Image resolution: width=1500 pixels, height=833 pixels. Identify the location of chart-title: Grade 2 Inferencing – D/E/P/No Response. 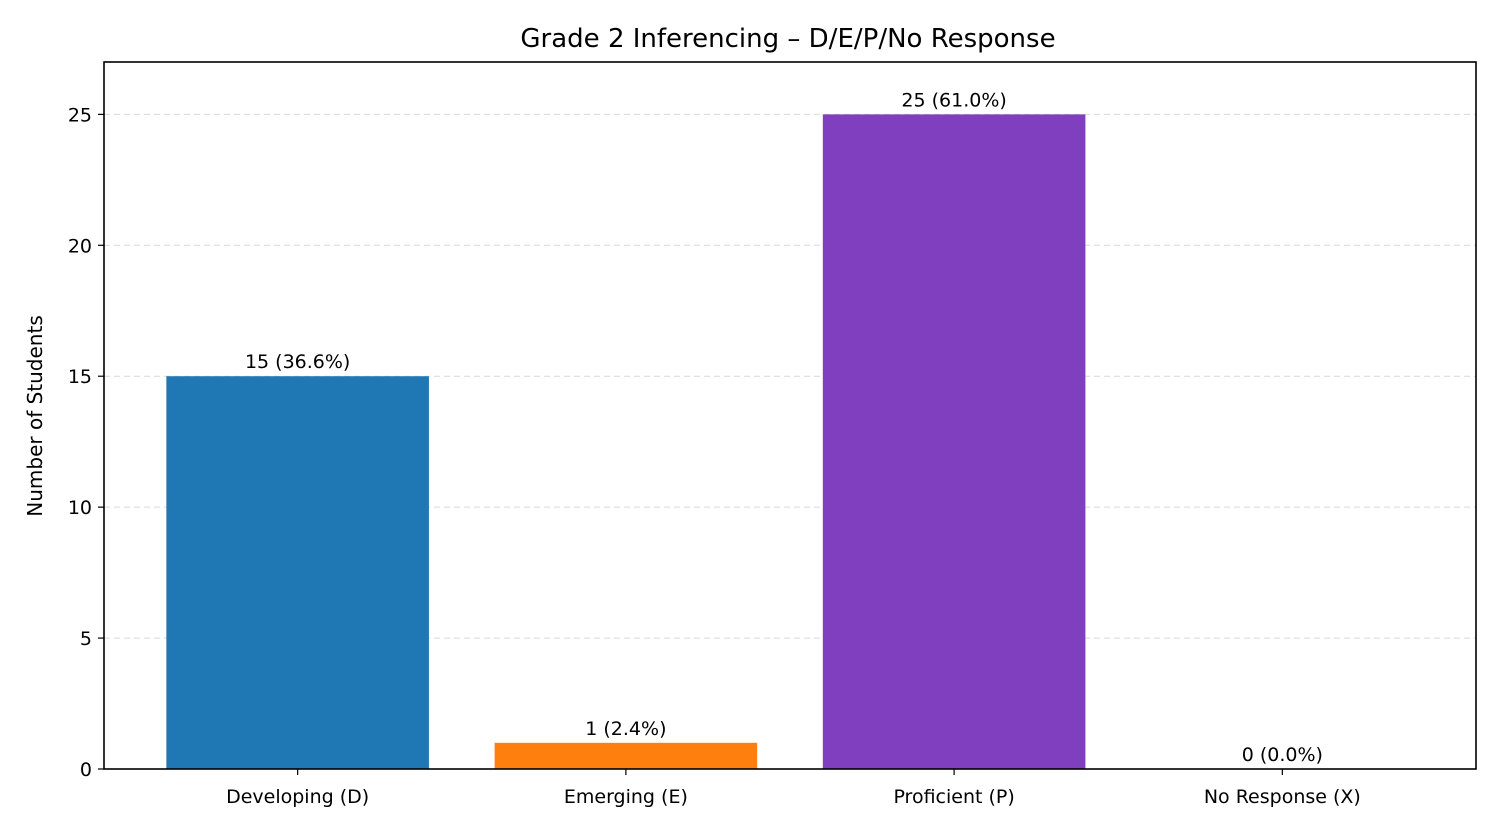
(787, 39).